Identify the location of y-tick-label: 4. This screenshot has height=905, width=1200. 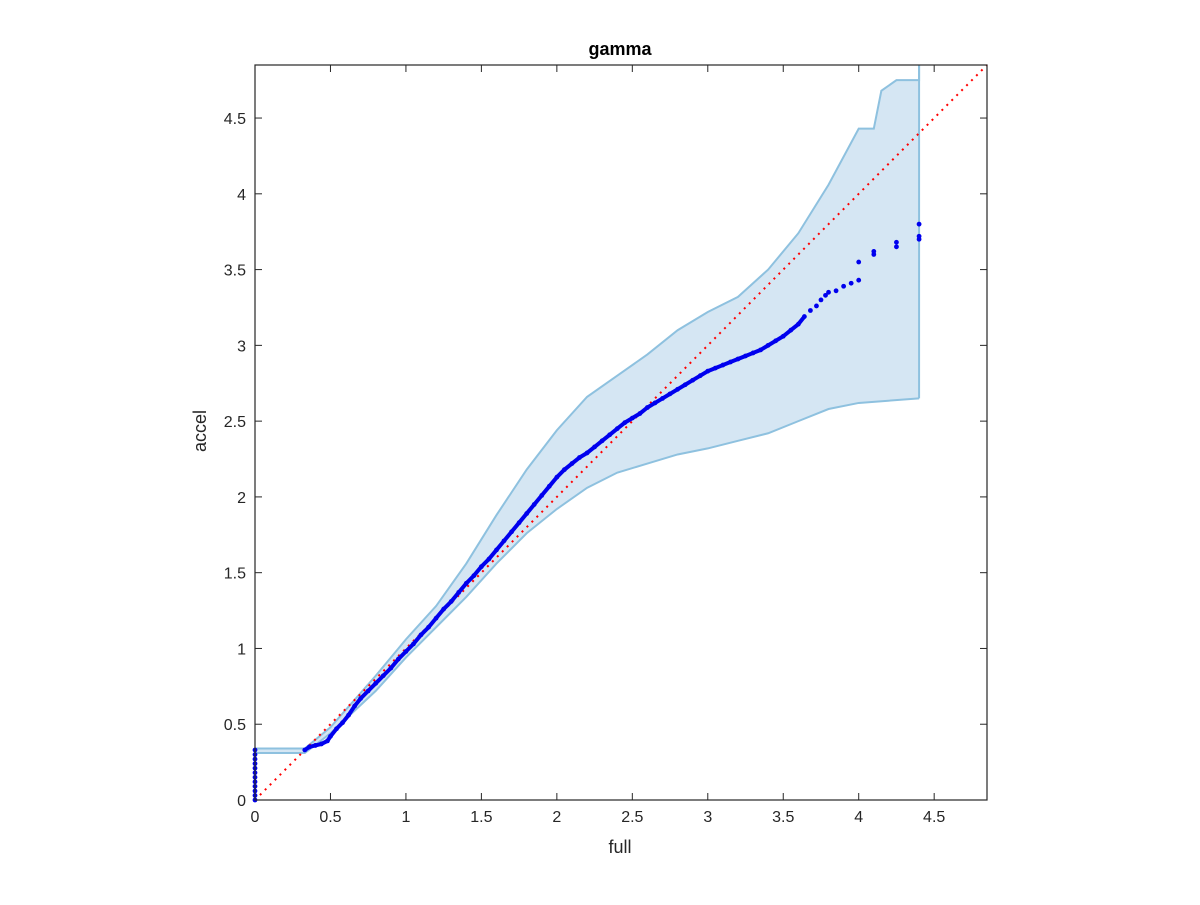
(241, 195).